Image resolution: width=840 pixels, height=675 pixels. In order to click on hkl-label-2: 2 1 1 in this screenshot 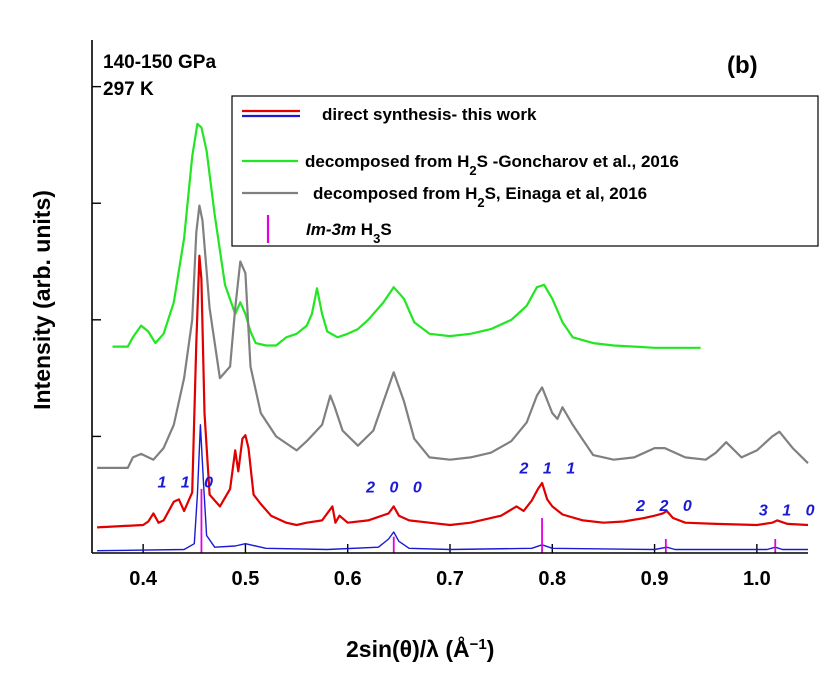, I will do `click(550, 469)`.